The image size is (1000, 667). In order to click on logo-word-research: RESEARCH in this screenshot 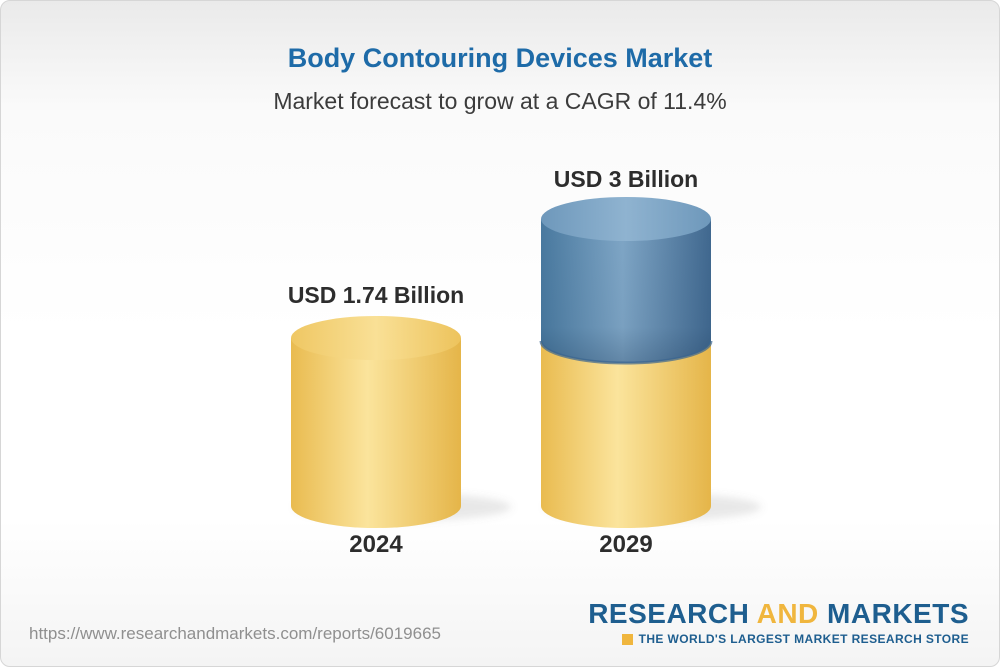, I will do `click(669, 613)`.